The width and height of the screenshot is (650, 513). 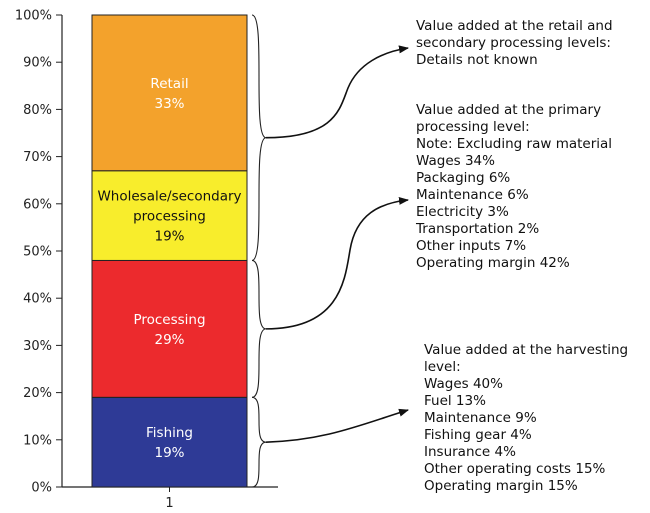 I want to click on segment-label-fishing: 19%, so click(x=169, y=453).